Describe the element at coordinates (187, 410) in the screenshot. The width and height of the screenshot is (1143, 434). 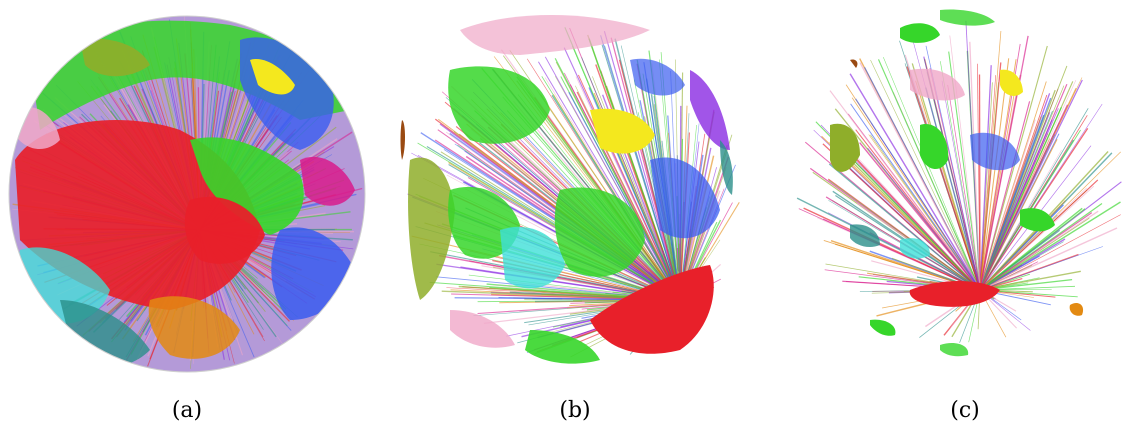
I see `caption-a: (a)` at that location.